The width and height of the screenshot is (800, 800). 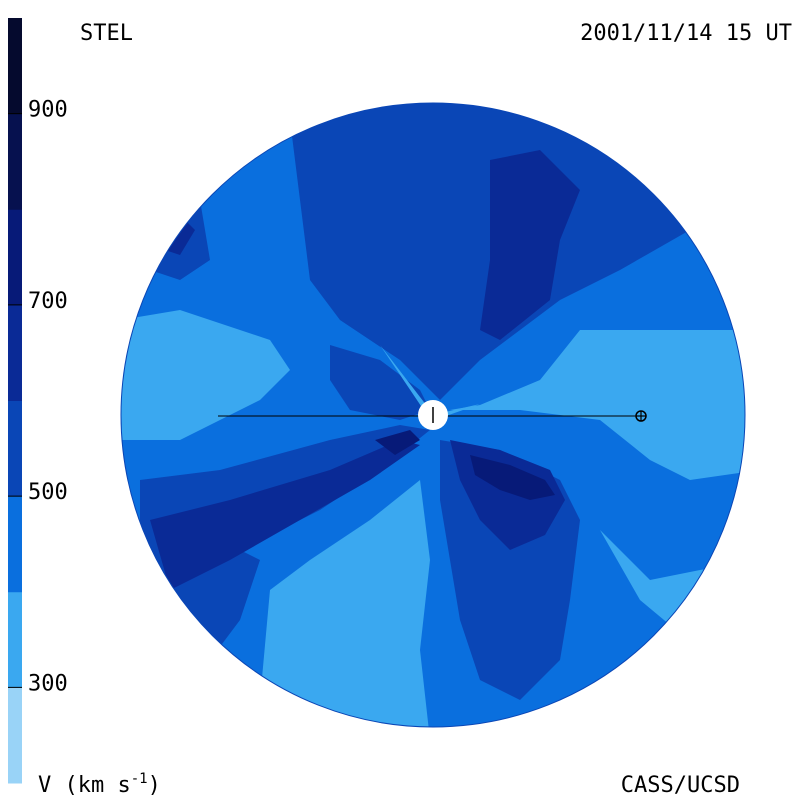 What do you see at coordinates (205, 375) in the screenshot?
I see `region-low-speed-west` at bounding box center [205, 375].